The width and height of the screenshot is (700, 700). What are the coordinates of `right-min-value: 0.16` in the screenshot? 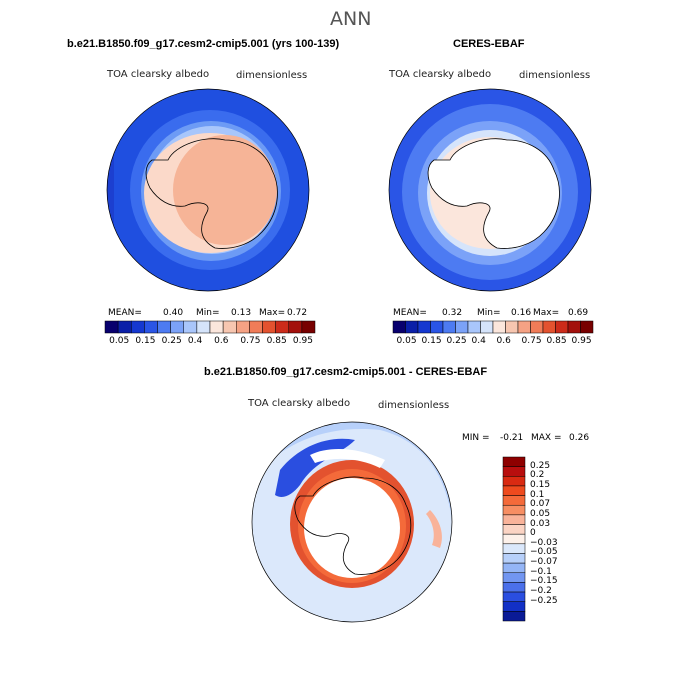 It's located at (521, 313).